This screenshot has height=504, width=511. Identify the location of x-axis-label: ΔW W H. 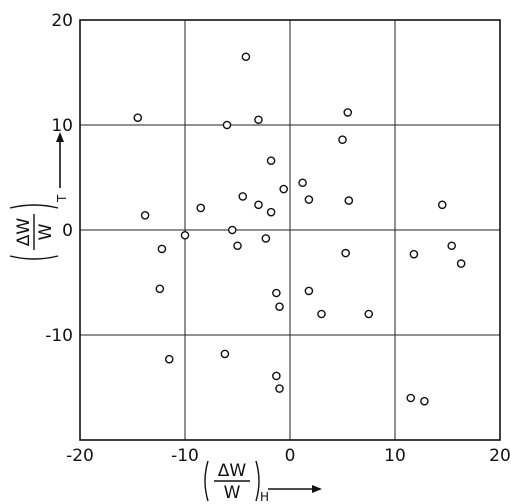
(263, 482).